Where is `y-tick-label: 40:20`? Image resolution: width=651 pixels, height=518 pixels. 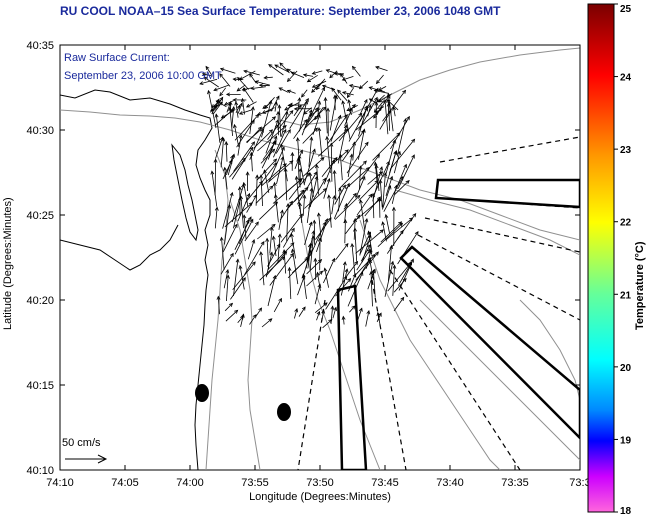 y-tick-label: 40:20 is located at coordinates (40, 301).